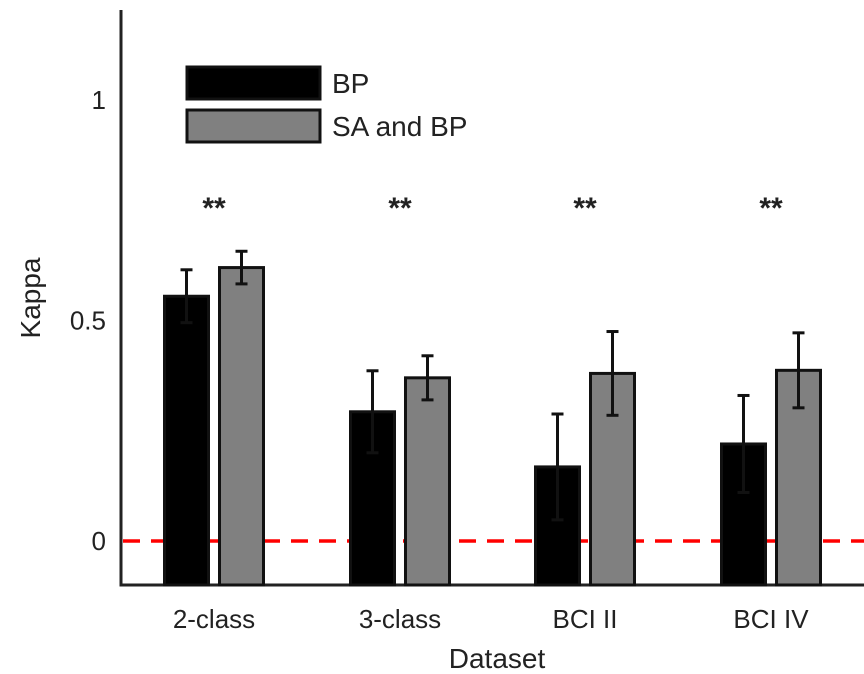  I want to click on y-tick-label: 1, so click(99, 100).